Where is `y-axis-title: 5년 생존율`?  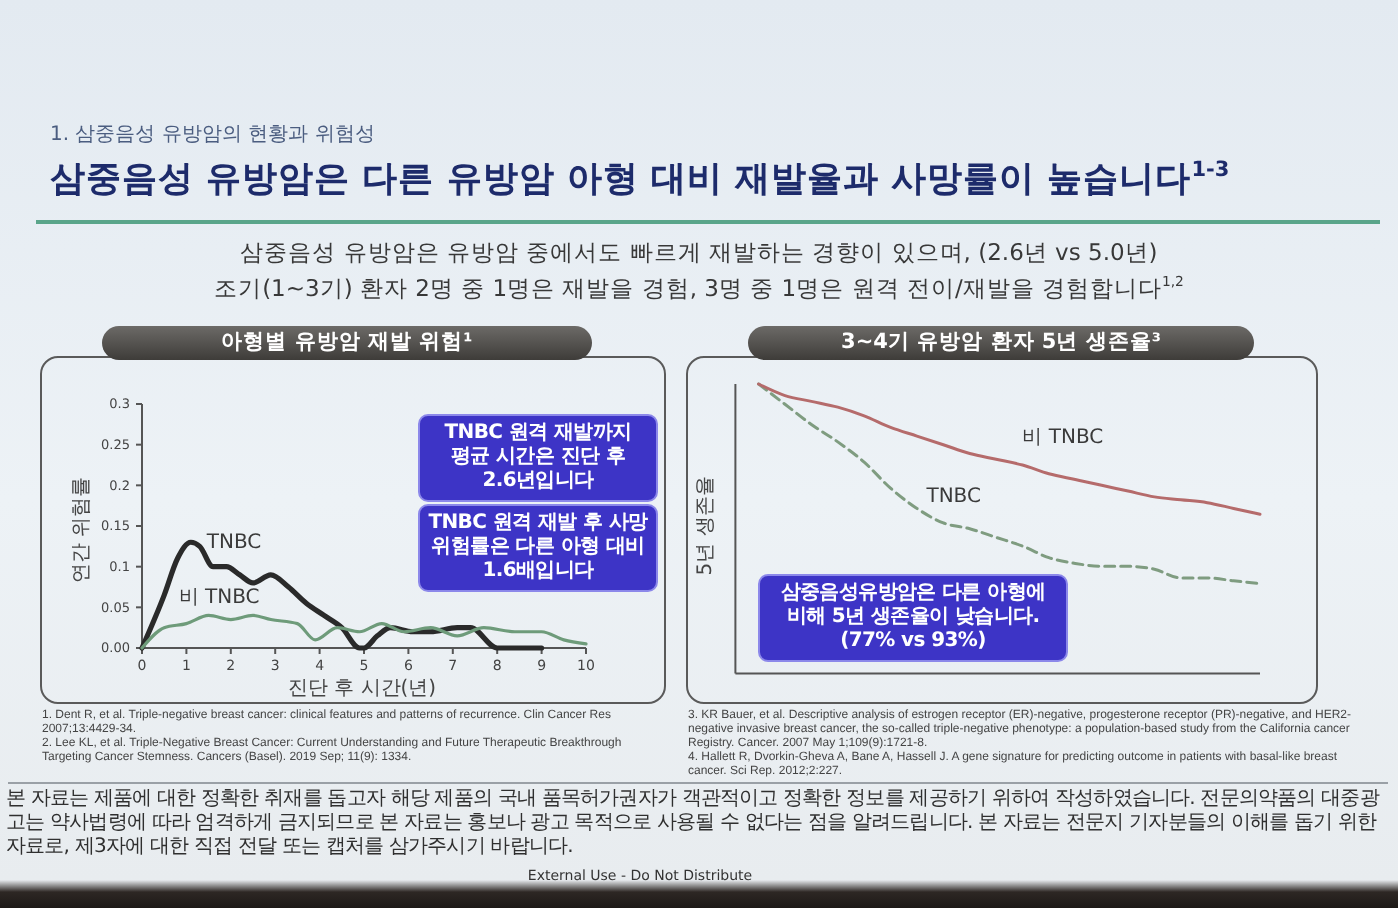 y-axis-title: 5년 생존율 is located at coordinates (706, 526).